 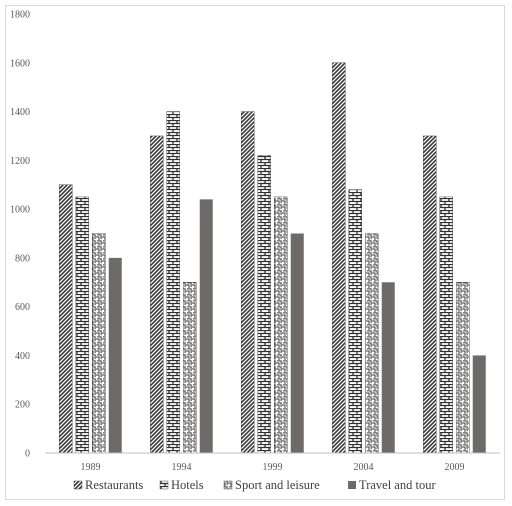 I want to click on bar-hotels-2009, so click(x=446, y=325).